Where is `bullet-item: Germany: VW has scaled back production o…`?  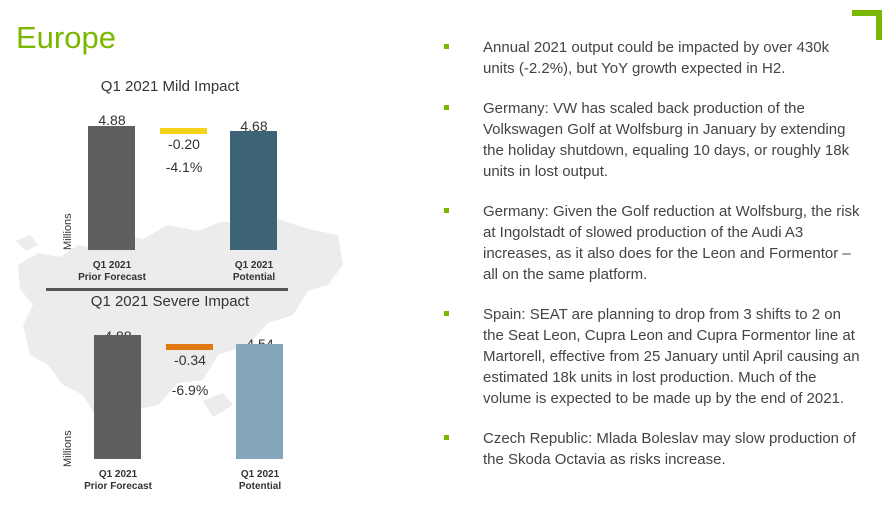
bullet-item: Germany: VW has scaled back production o… is located at coordinates (654, 140).